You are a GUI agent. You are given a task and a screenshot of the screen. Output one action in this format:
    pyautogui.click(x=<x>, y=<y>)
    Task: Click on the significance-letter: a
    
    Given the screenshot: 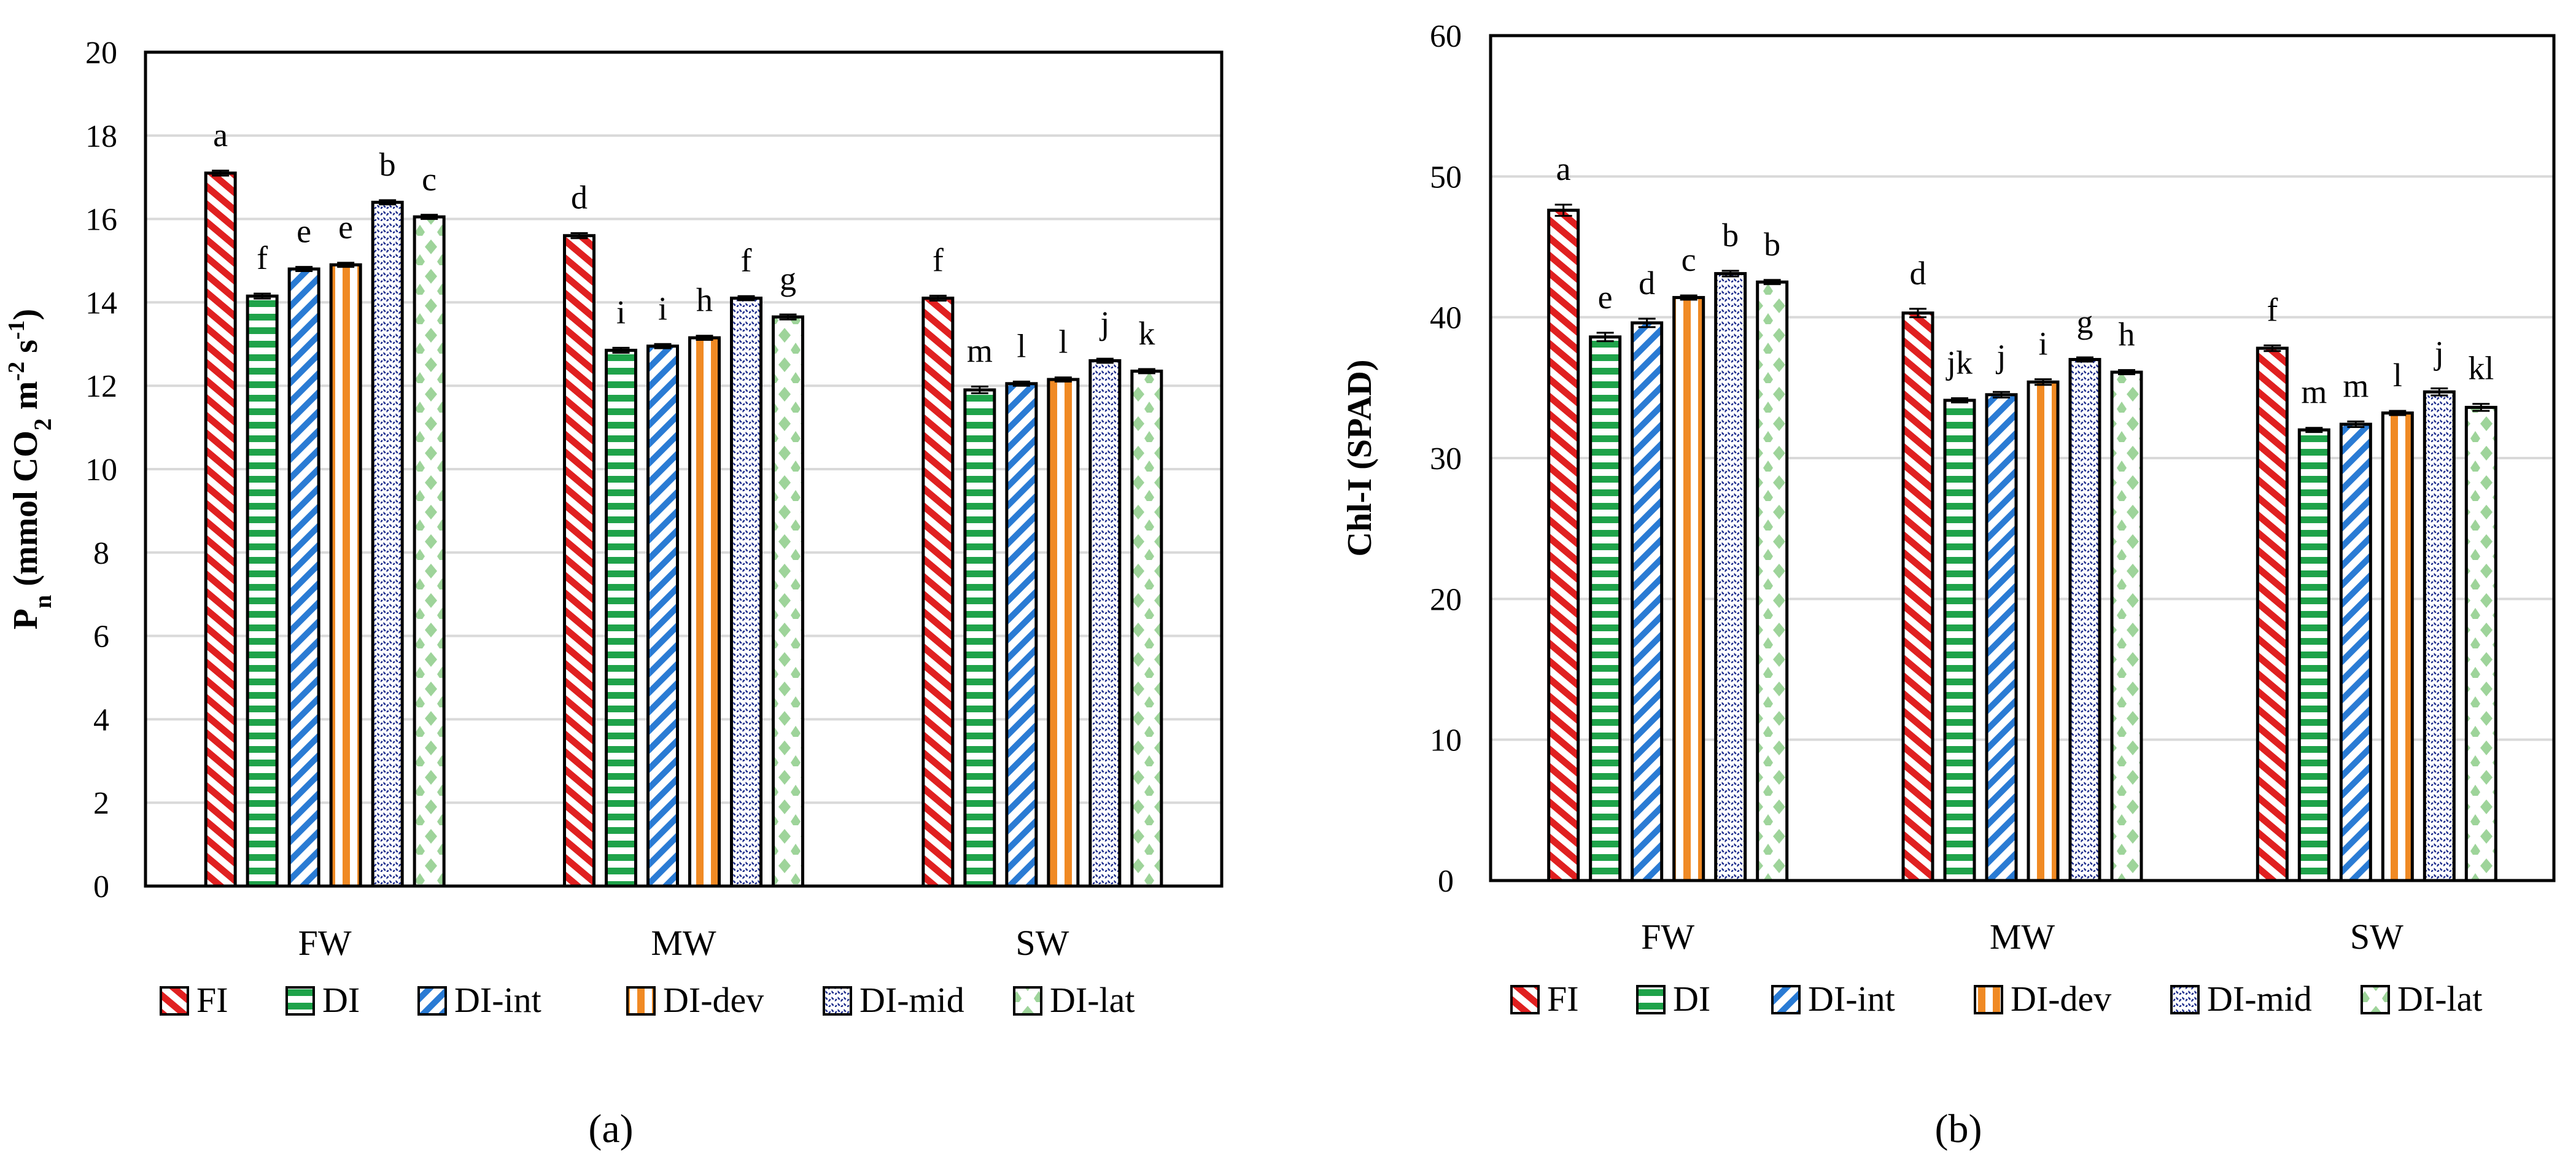 What is the action you would take?
    pyautogui.click(x=220, y=135)
    